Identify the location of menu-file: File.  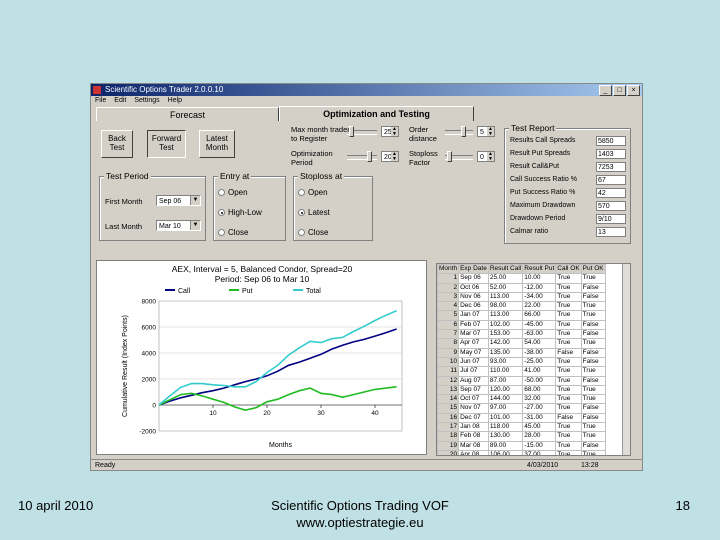
(101, 100).